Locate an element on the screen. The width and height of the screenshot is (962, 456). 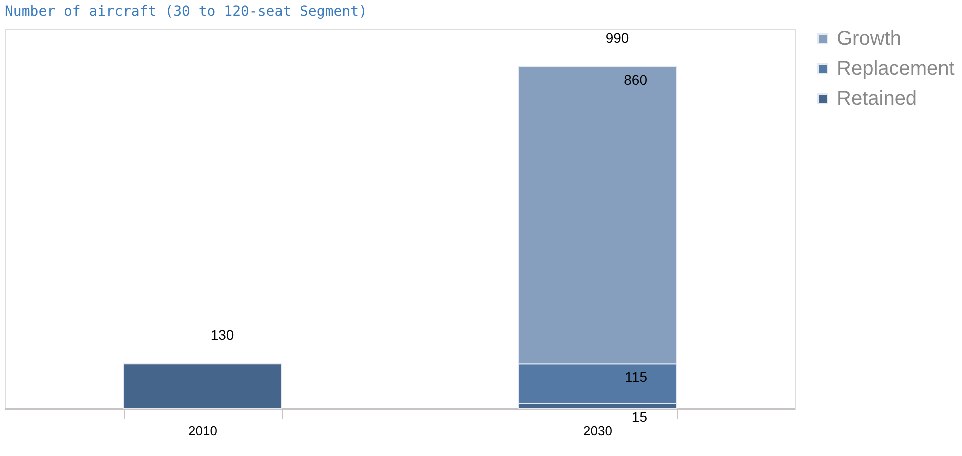
legend-label: Replacement is located at coordinates (896, 69).